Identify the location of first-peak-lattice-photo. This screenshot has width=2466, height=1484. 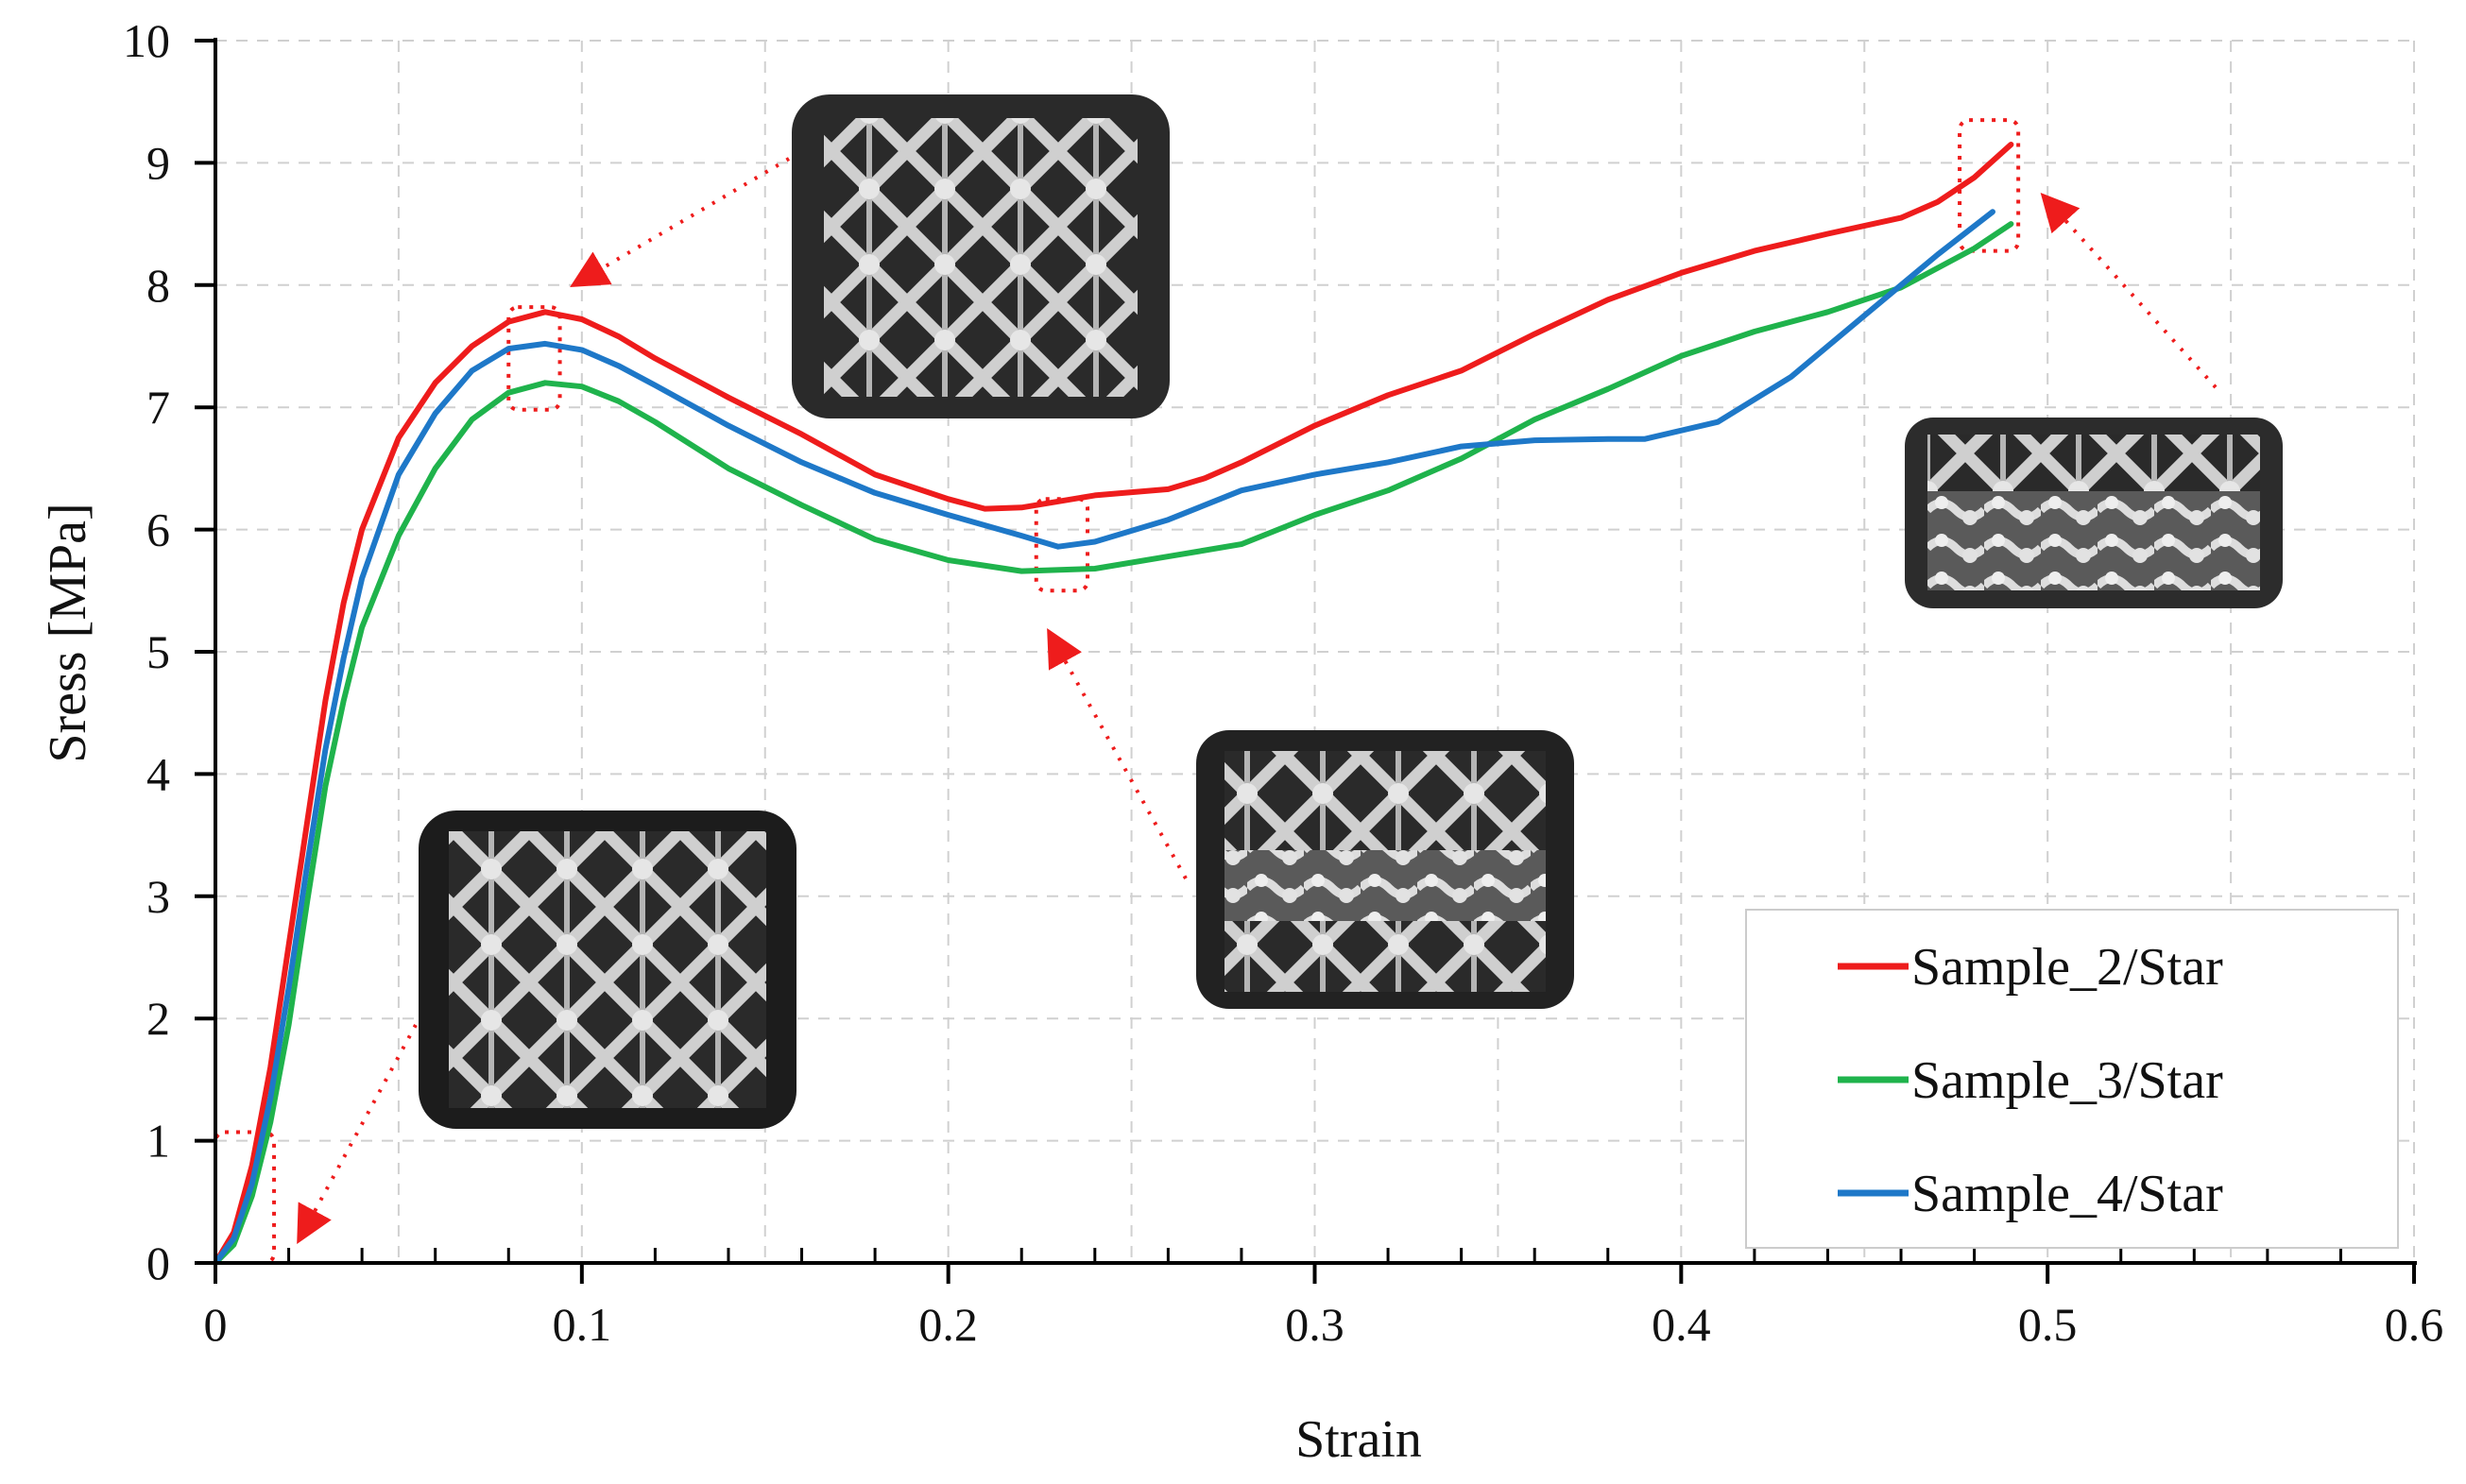
(981, 256).